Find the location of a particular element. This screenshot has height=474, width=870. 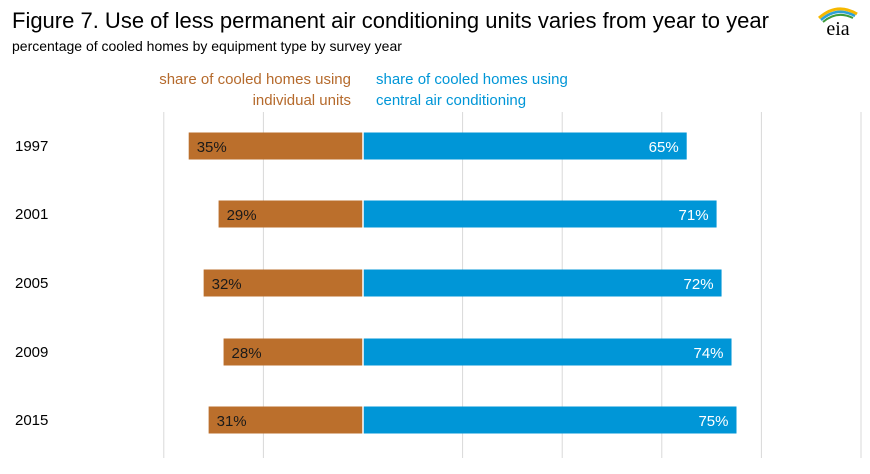

eia-logo: eia is located at coordinates (838, 22).